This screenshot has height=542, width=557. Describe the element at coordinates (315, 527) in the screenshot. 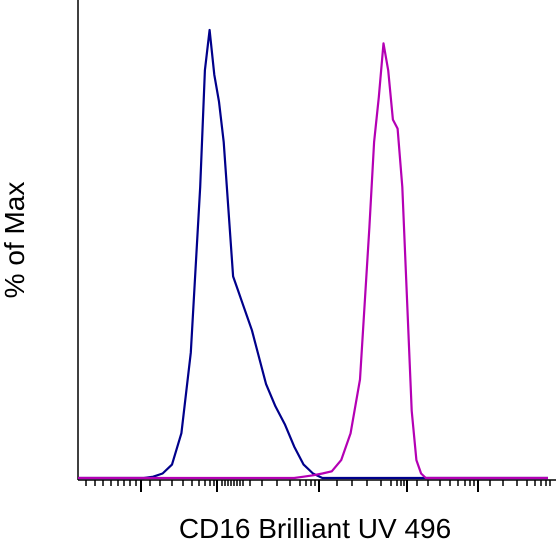

I see `x-axis-title: CD16 Brilliant UV 496` at that location.